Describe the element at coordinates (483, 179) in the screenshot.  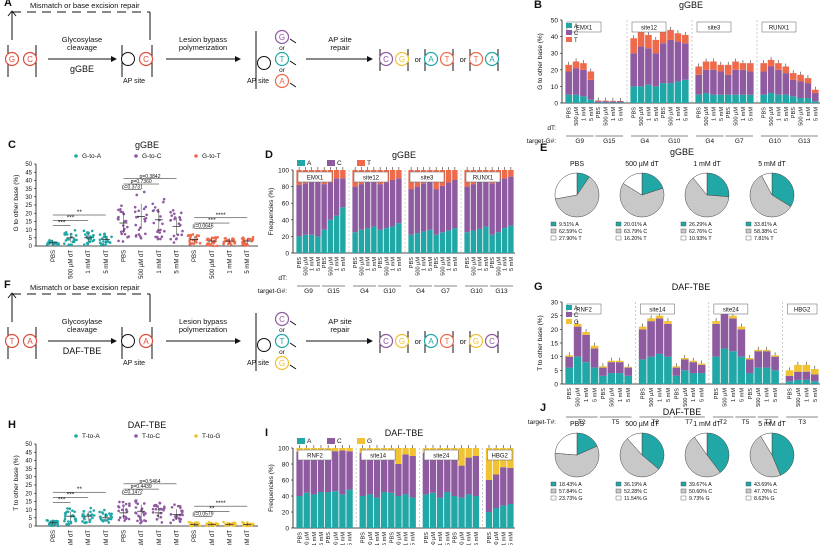
I see `site-label: RUNX1` at that location.